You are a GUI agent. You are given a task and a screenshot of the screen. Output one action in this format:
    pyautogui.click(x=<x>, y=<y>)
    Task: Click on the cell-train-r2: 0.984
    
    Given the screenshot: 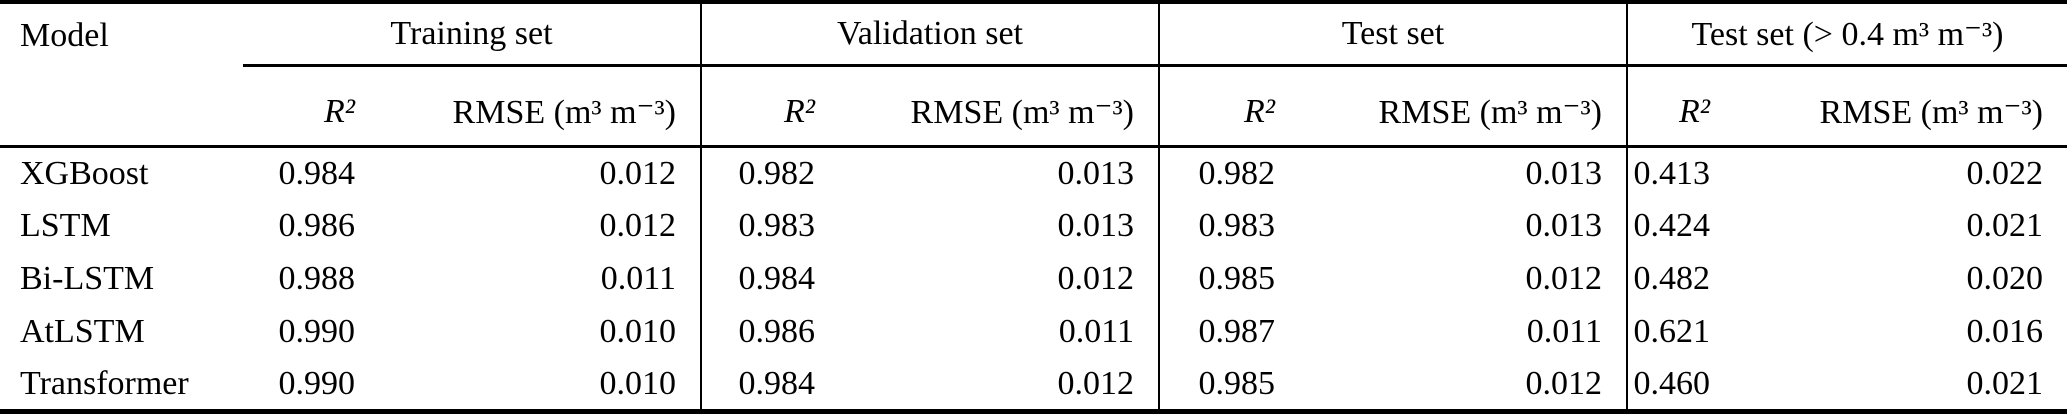 What is the action you would take?
    pyautogui.click(x=317, y=173)
    